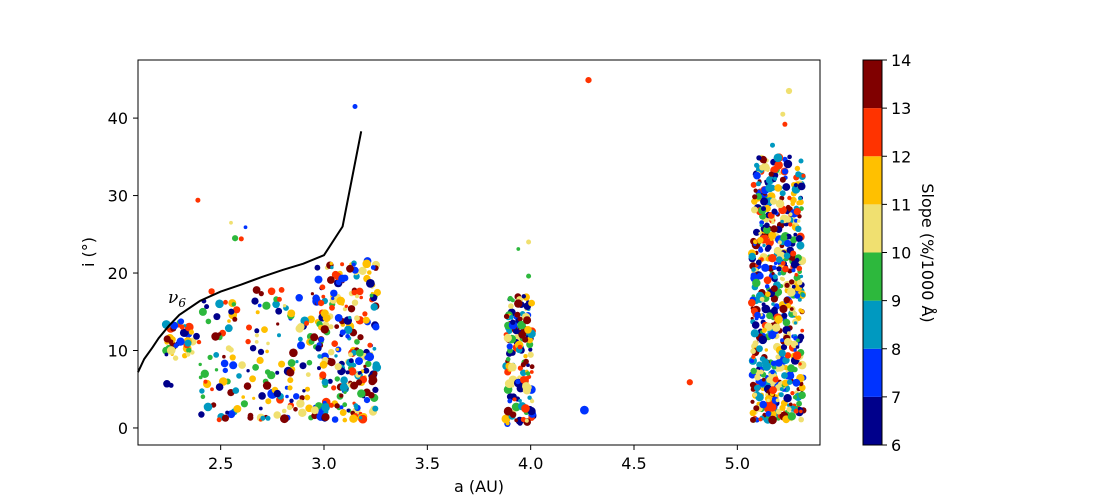 Image resolution: width=1100 pixels, height=500 pixels. Describe the element at coordinates (872, 132) in the screenshot. I see `colorbar-segment` at that location.